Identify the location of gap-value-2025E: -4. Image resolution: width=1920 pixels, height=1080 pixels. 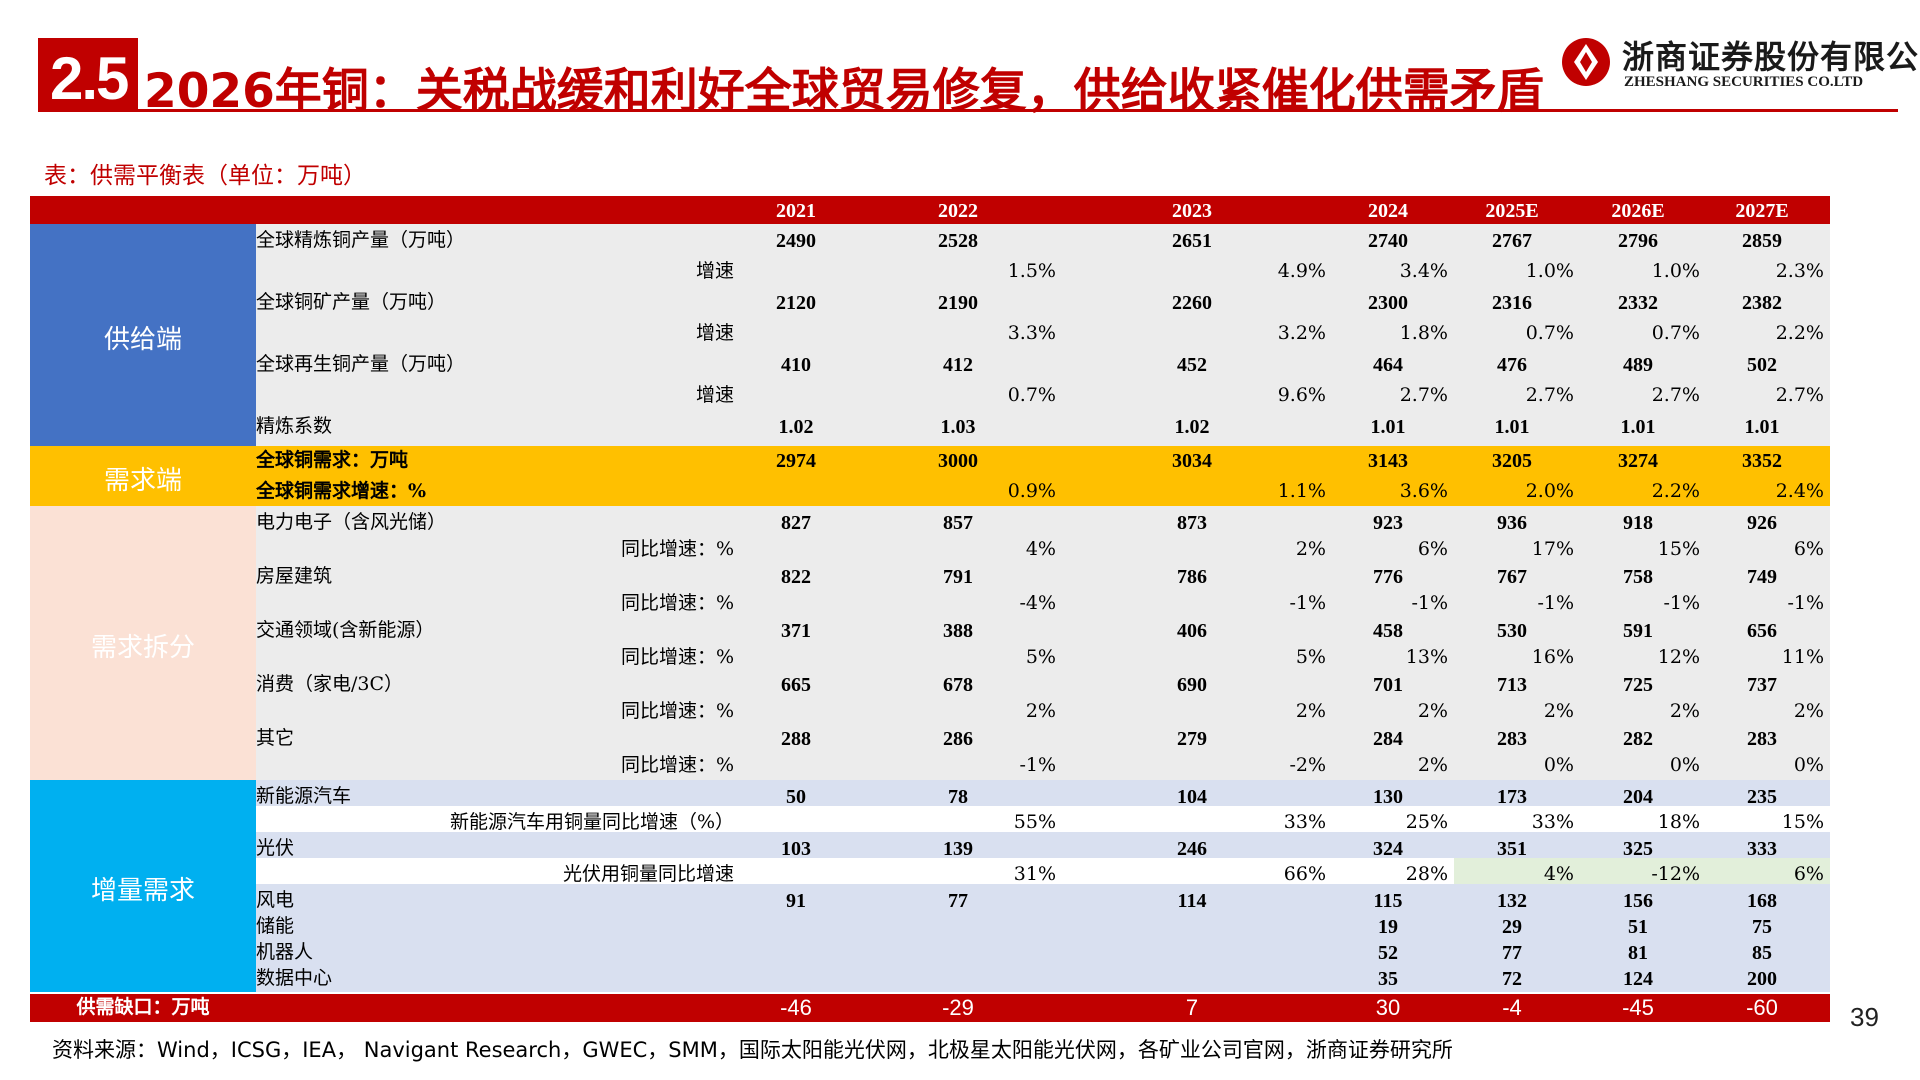
(1512, 1007).